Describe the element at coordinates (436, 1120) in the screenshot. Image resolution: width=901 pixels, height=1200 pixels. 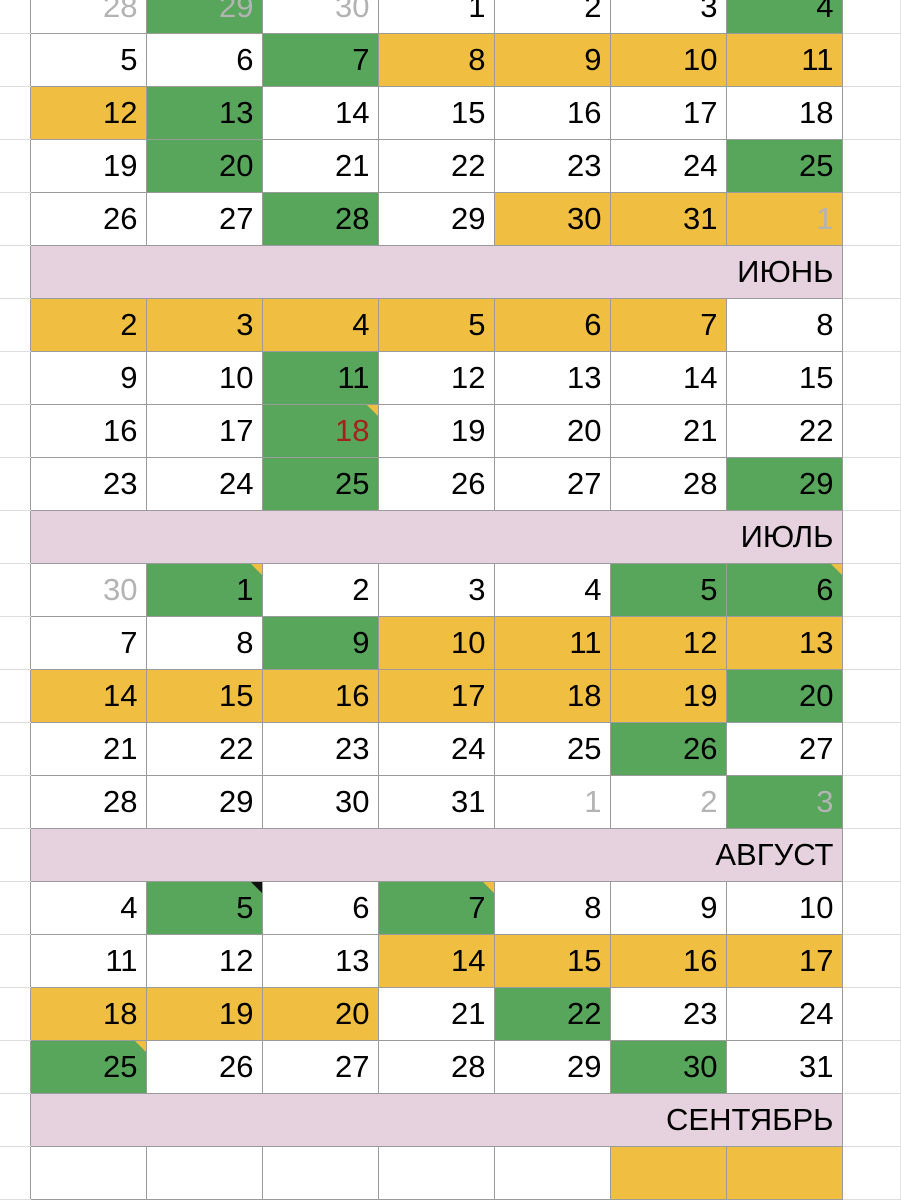
I see `month-header: СЕНТЯБРЬ` at that location.